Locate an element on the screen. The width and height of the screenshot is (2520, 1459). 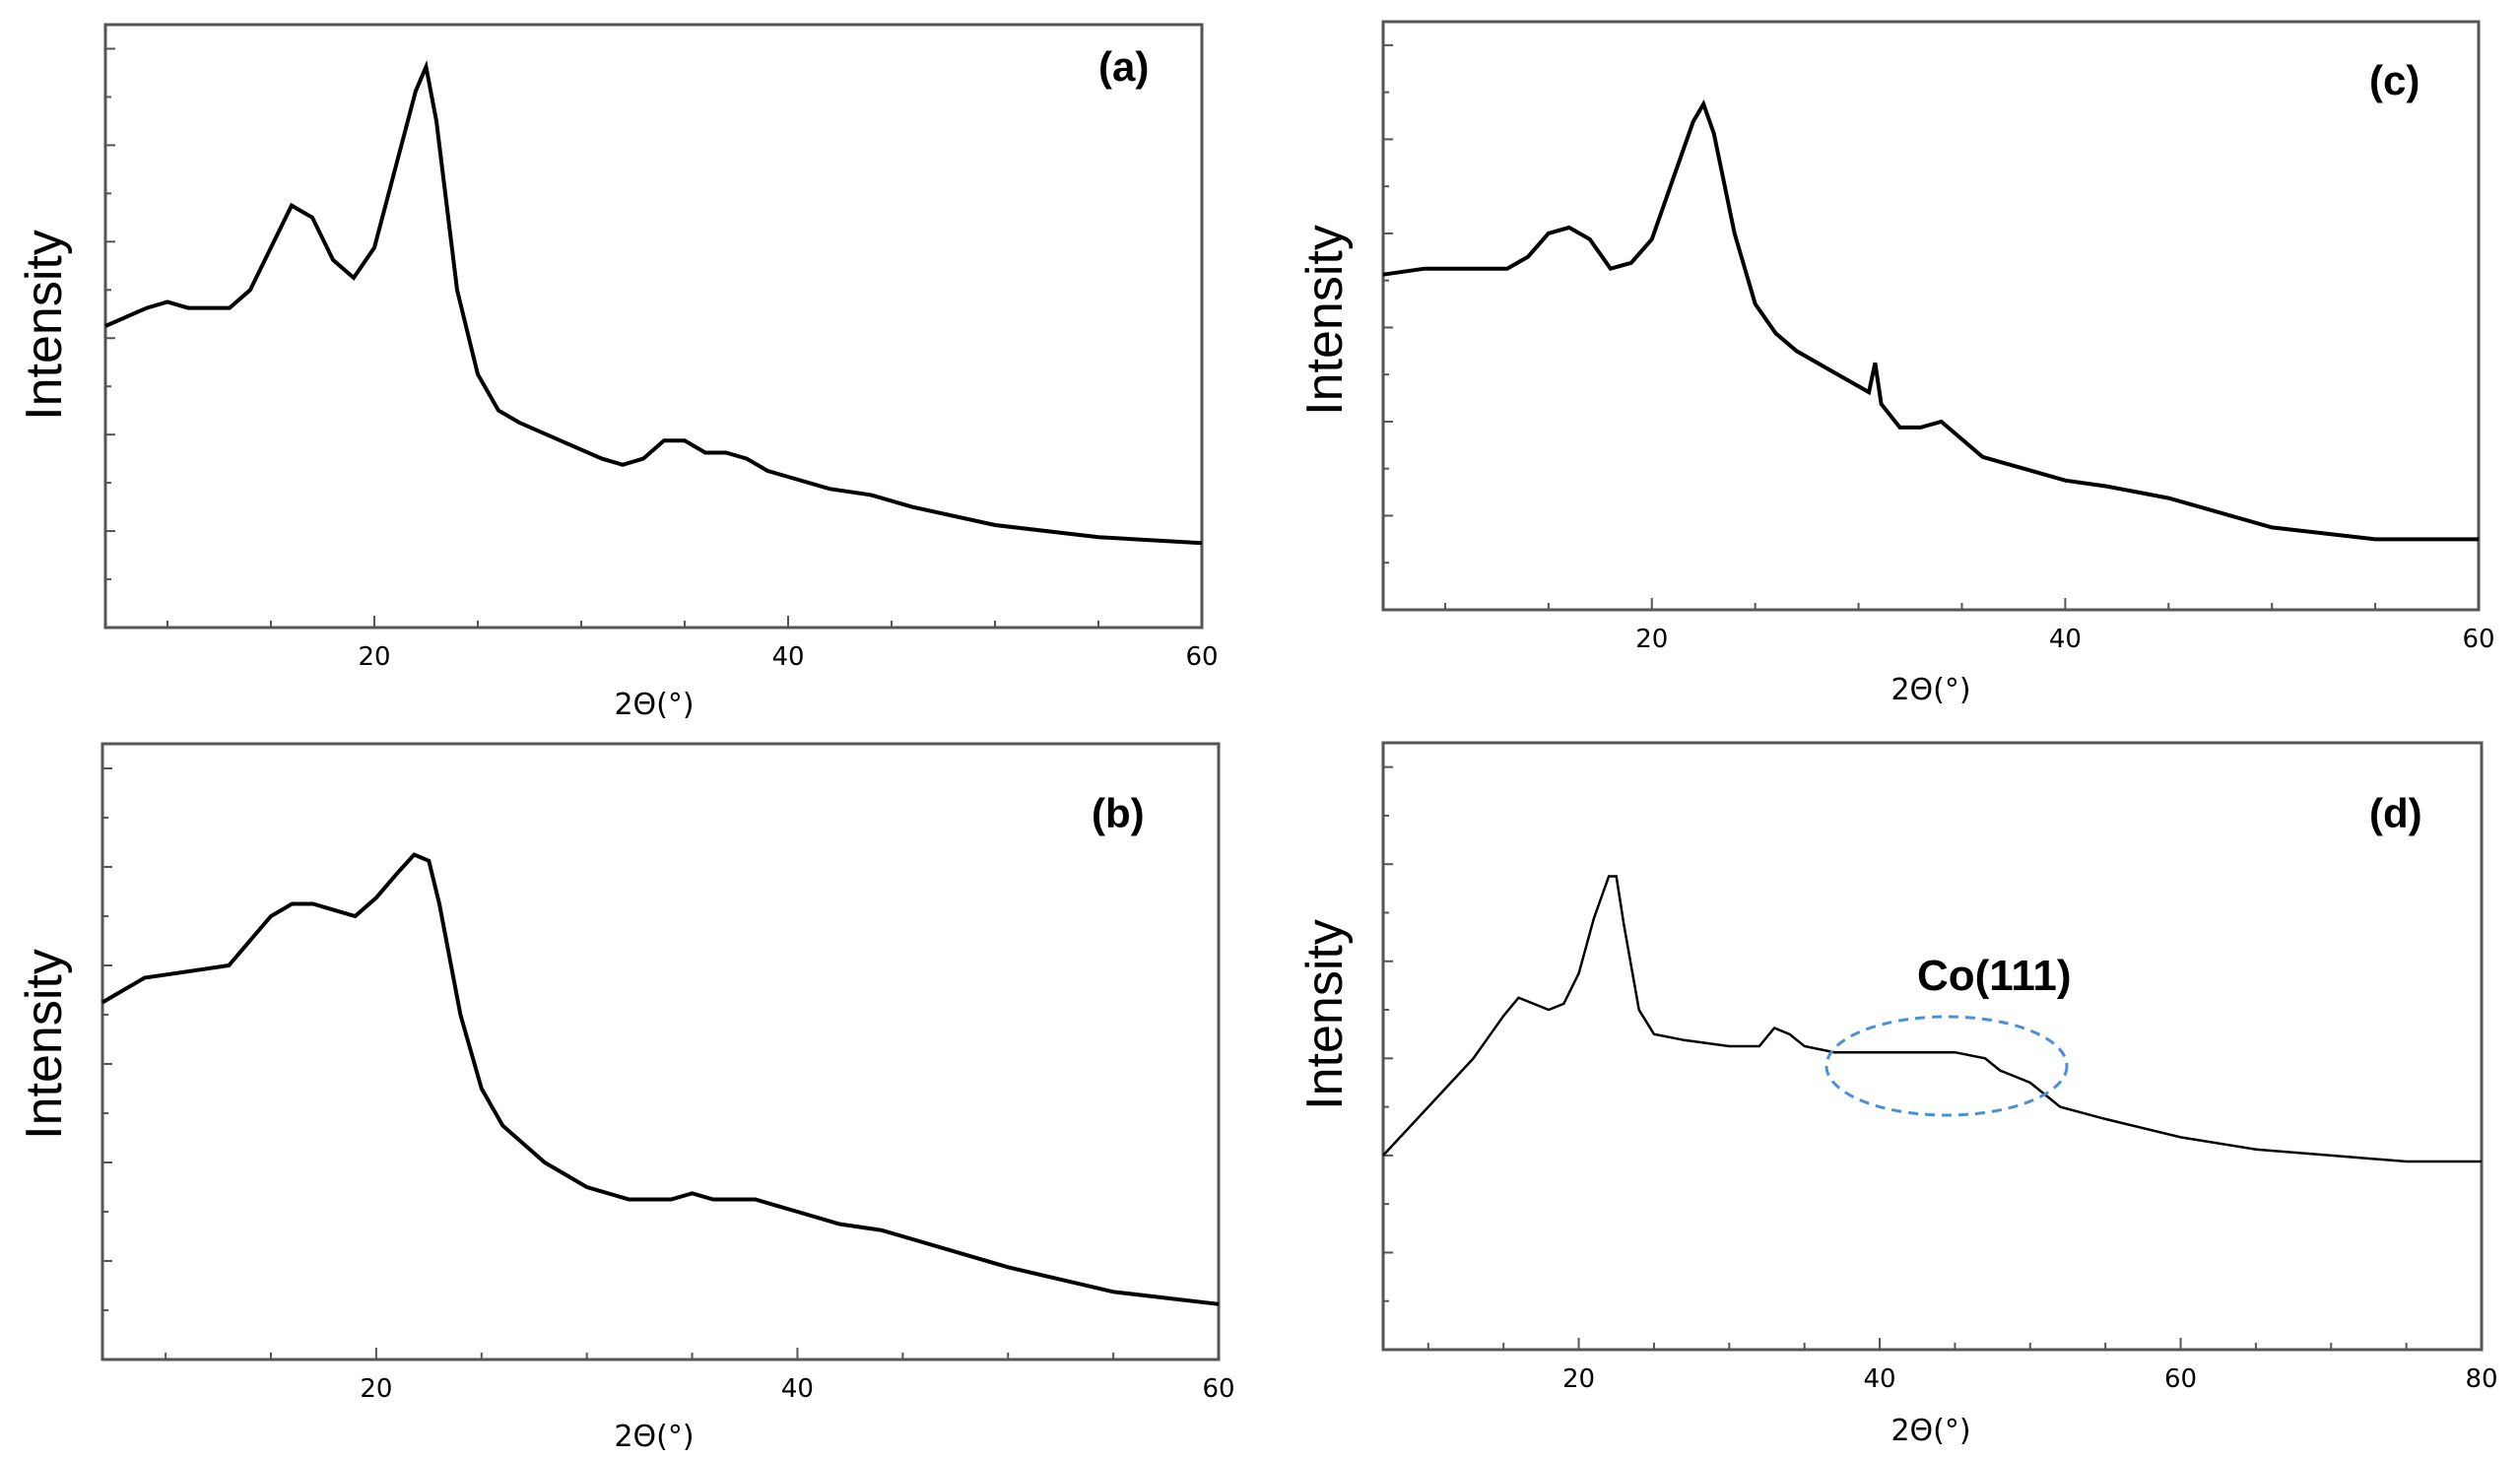
y-axis-label-b: Intensity is located at coordinates (44, 1044).